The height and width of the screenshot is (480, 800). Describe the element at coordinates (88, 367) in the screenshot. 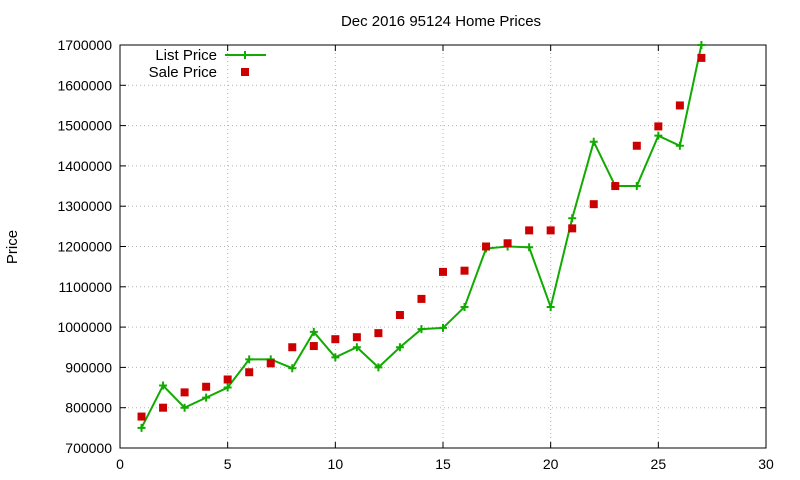

I see `y-tick-label: 900000` at that location.